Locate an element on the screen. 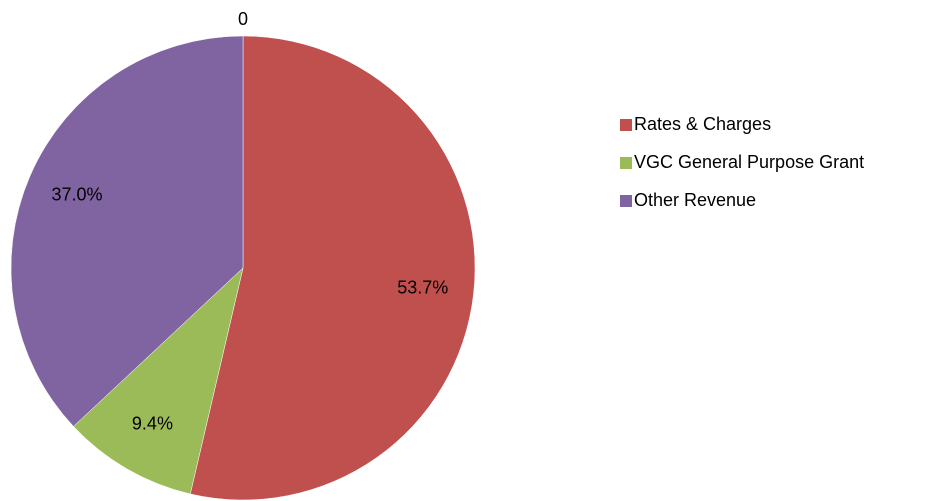 The width and height of the screenshot is (951, 501). pie-slice is located at coordinates (158, 381).